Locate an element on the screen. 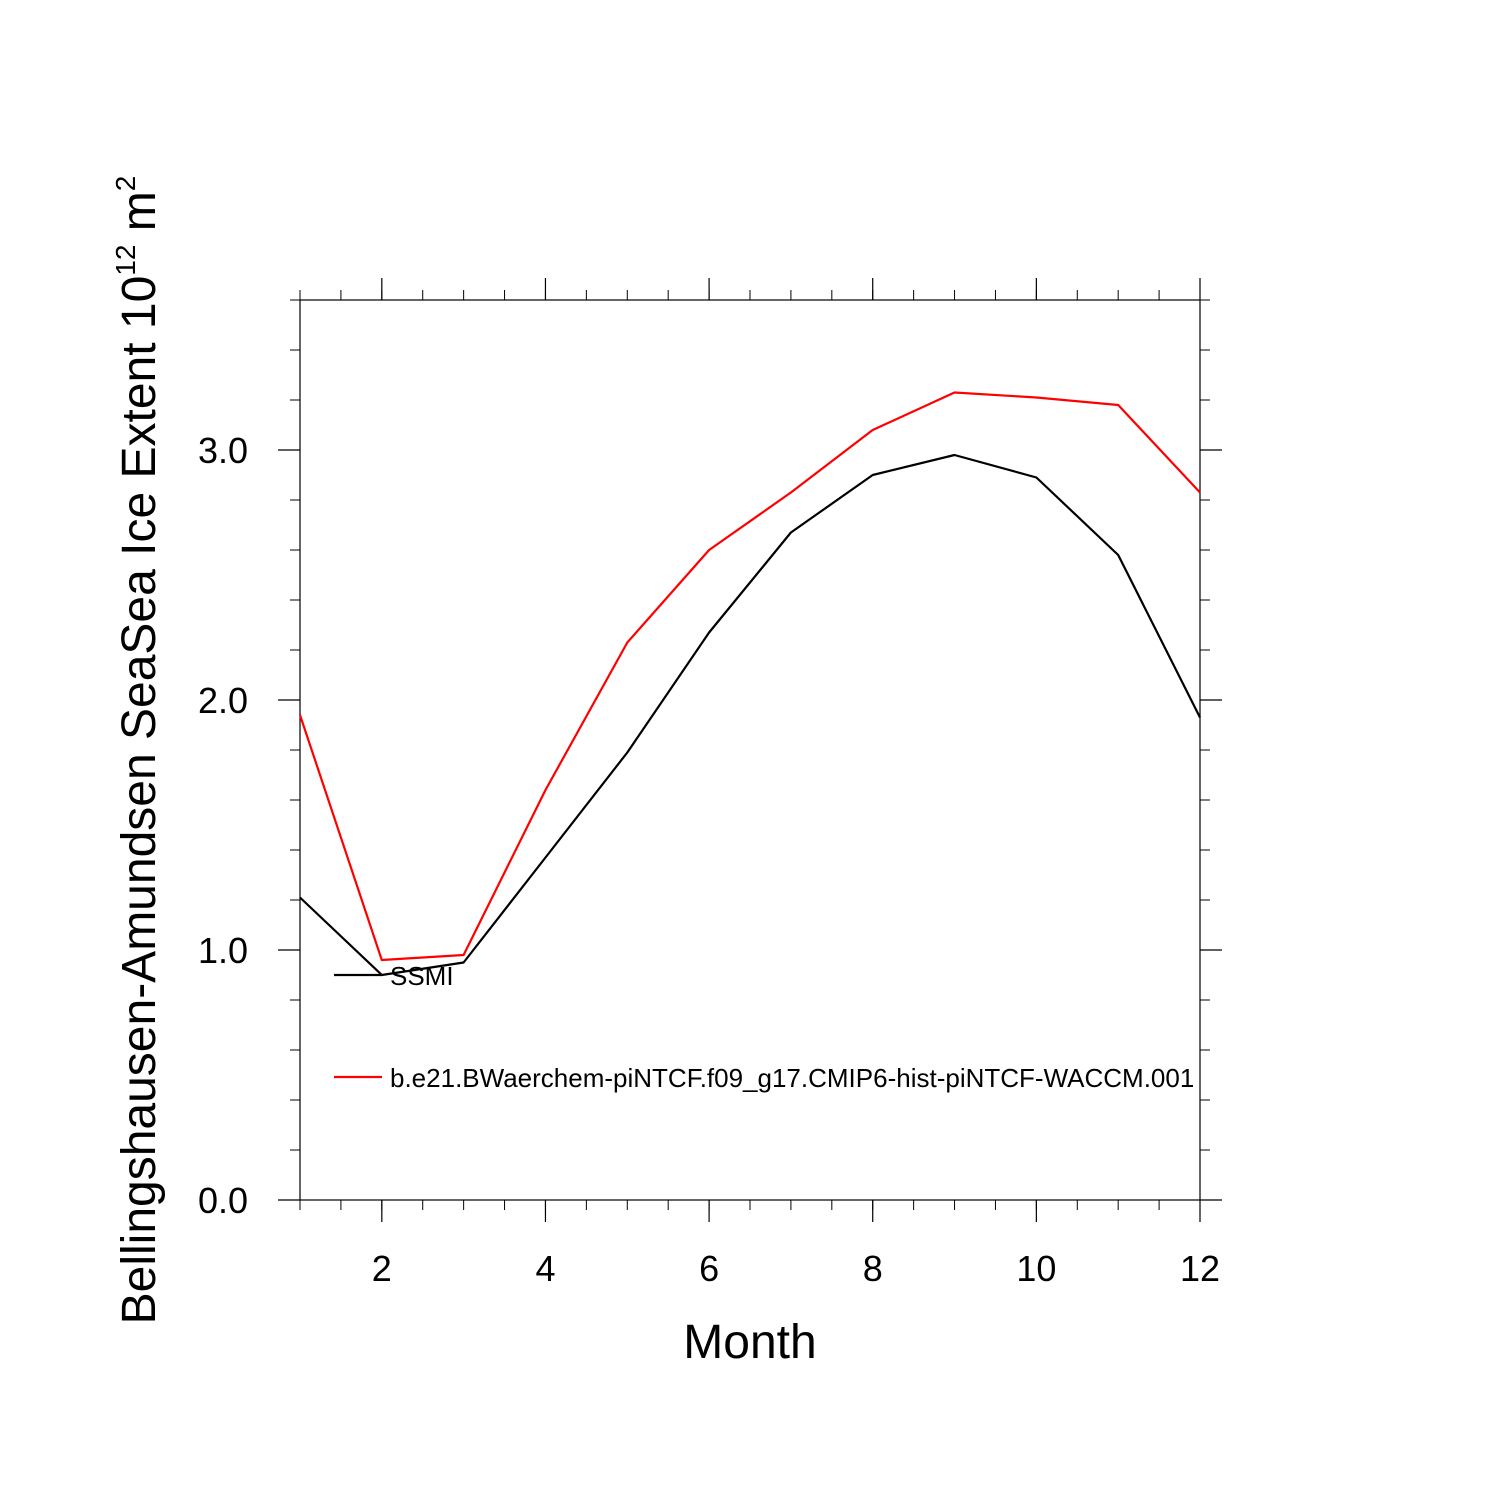  x-tick-label: 2 is located at coordinates (382, 1268).